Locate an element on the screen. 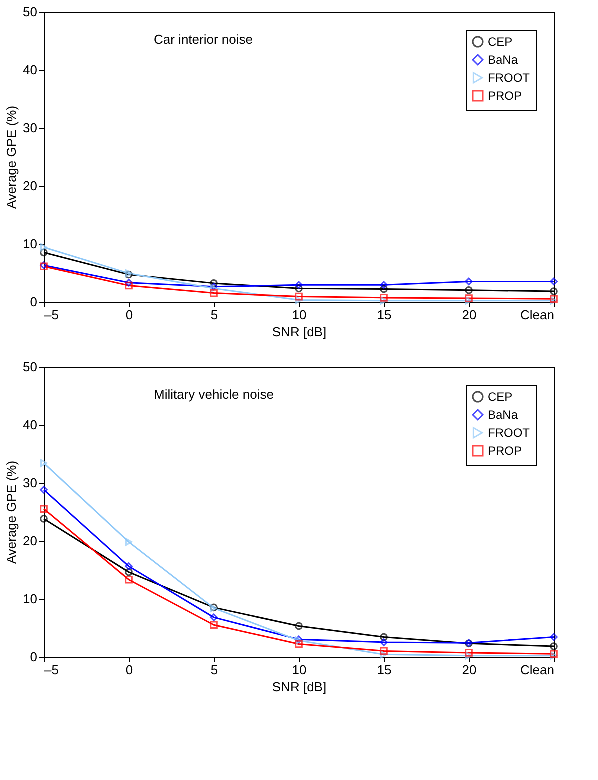 This screenshot has width=598, height=780. annotation: Car interior noise is located at coordinates (203, 39).